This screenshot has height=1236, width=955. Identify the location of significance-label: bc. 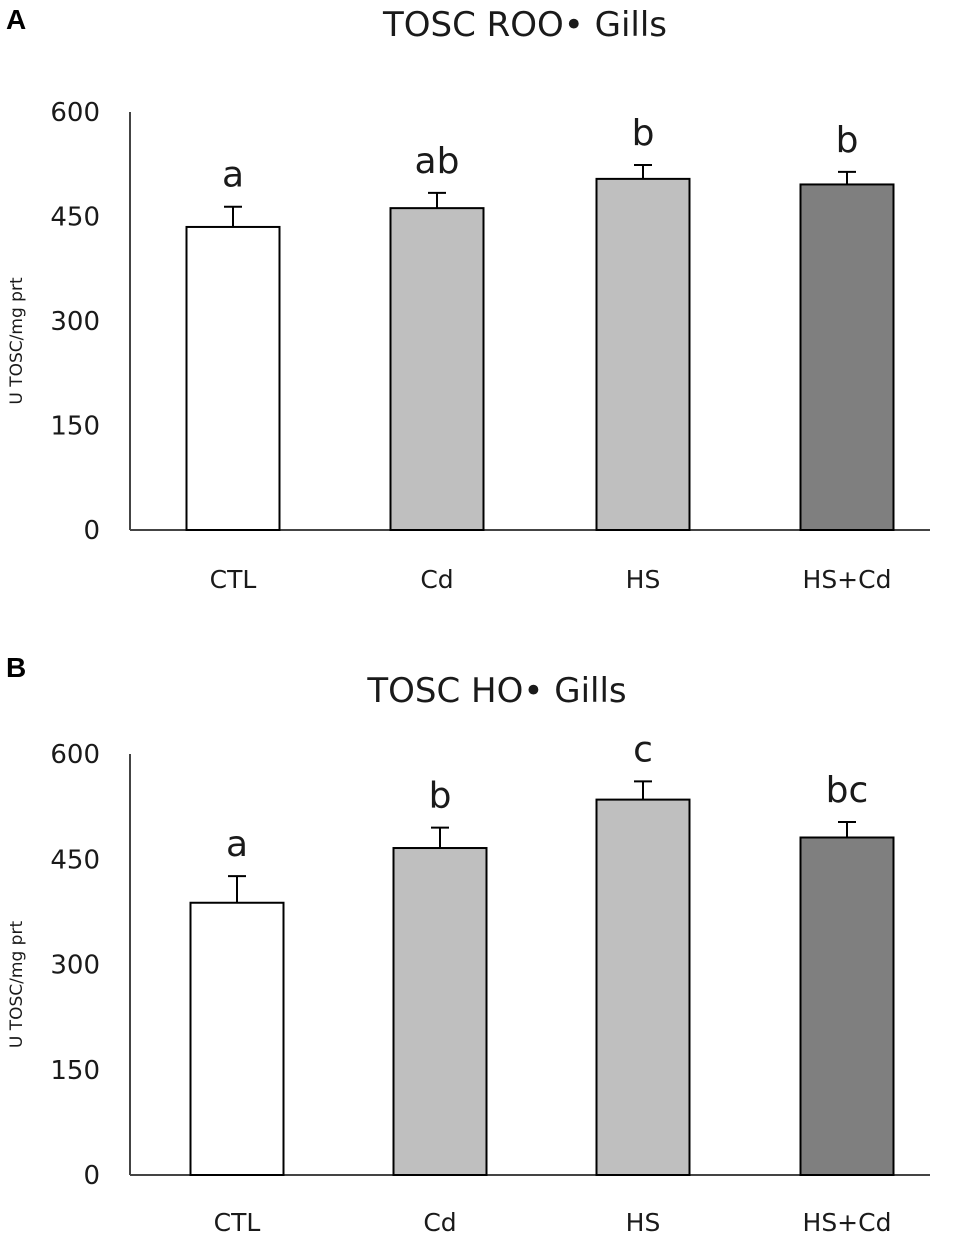
(847, 790).